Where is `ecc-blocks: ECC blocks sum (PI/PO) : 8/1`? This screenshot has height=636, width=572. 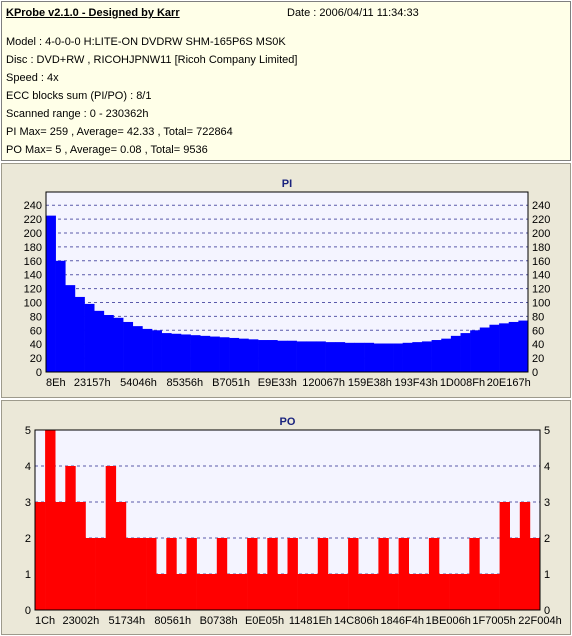
ecc-blocks: ECC blocks sum (PI/PO) : 8/1 is located at coordinates (79, 96).